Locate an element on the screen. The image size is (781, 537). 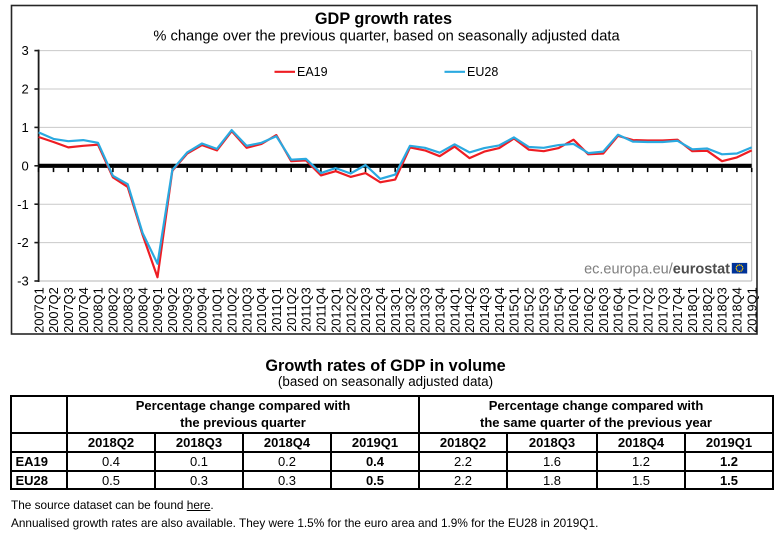
svg-text: 2010Q2 is located at coordinates (231, 310).